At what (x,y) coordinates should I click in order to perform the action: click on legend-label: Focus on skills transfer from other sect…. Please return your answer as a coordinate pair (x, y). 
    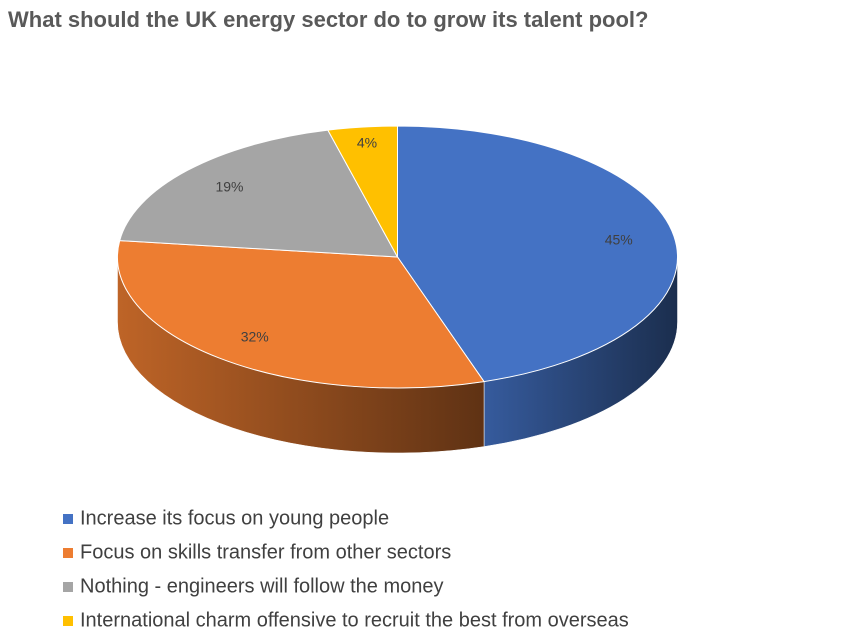
    Looking at the image, I should click on (265, 552).